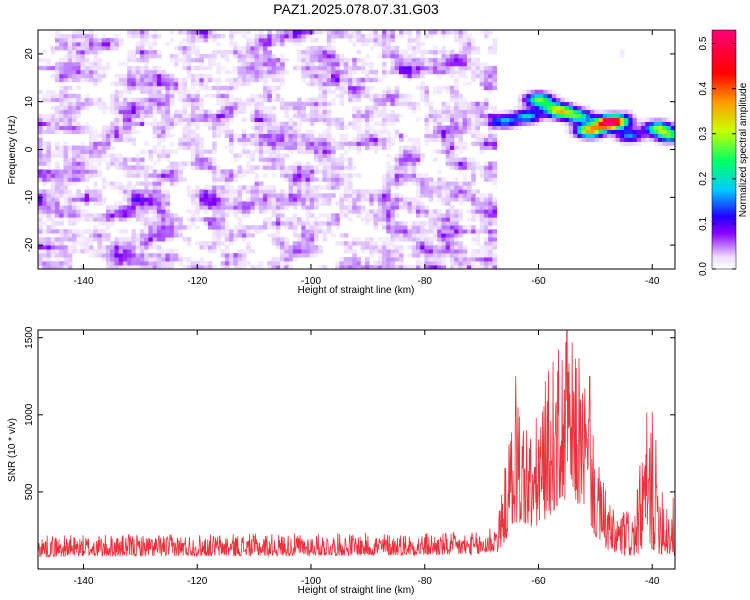 The width and height of the screenshot is (750, 600). I want to click on colorbar-label: Normalized spectral amplitude, so click(743, 149).